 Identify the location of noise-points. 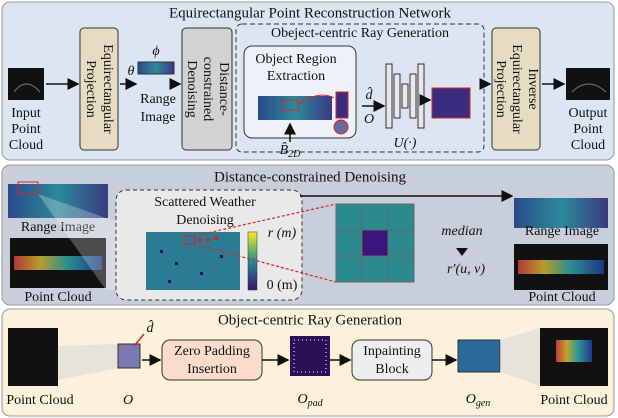
(191, 266).